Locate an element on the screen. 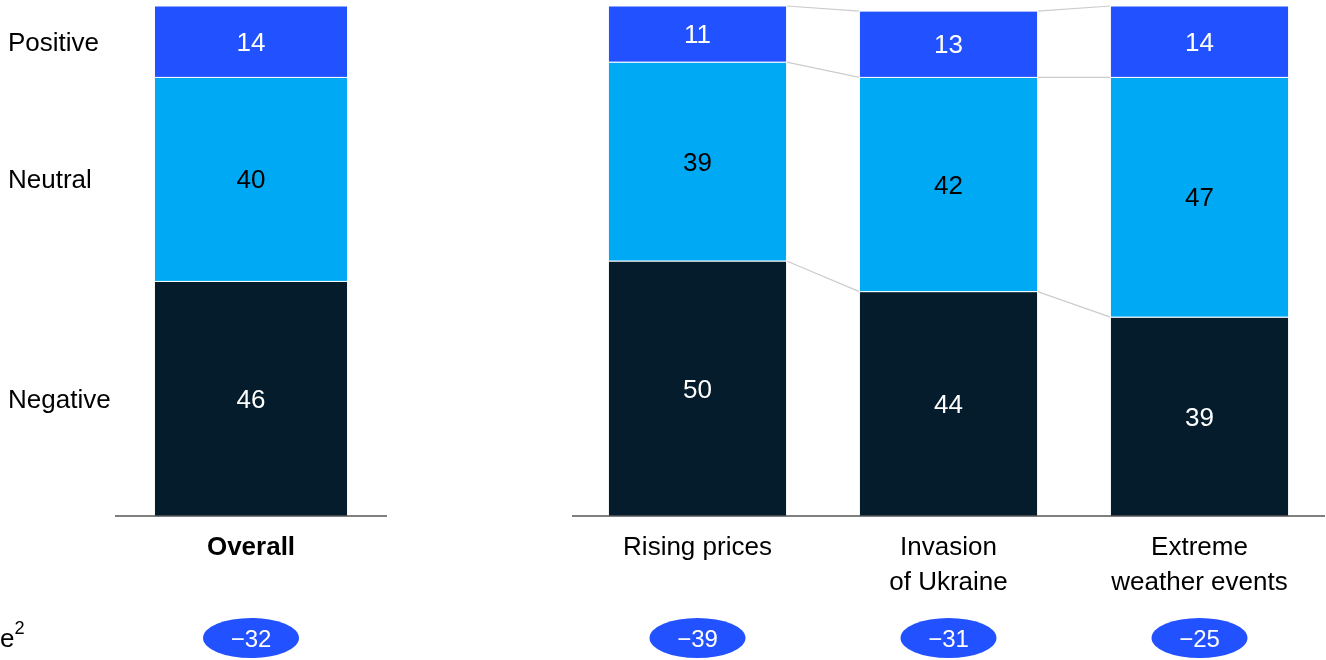  data-label: 42 is located at coordinates (948, 184).